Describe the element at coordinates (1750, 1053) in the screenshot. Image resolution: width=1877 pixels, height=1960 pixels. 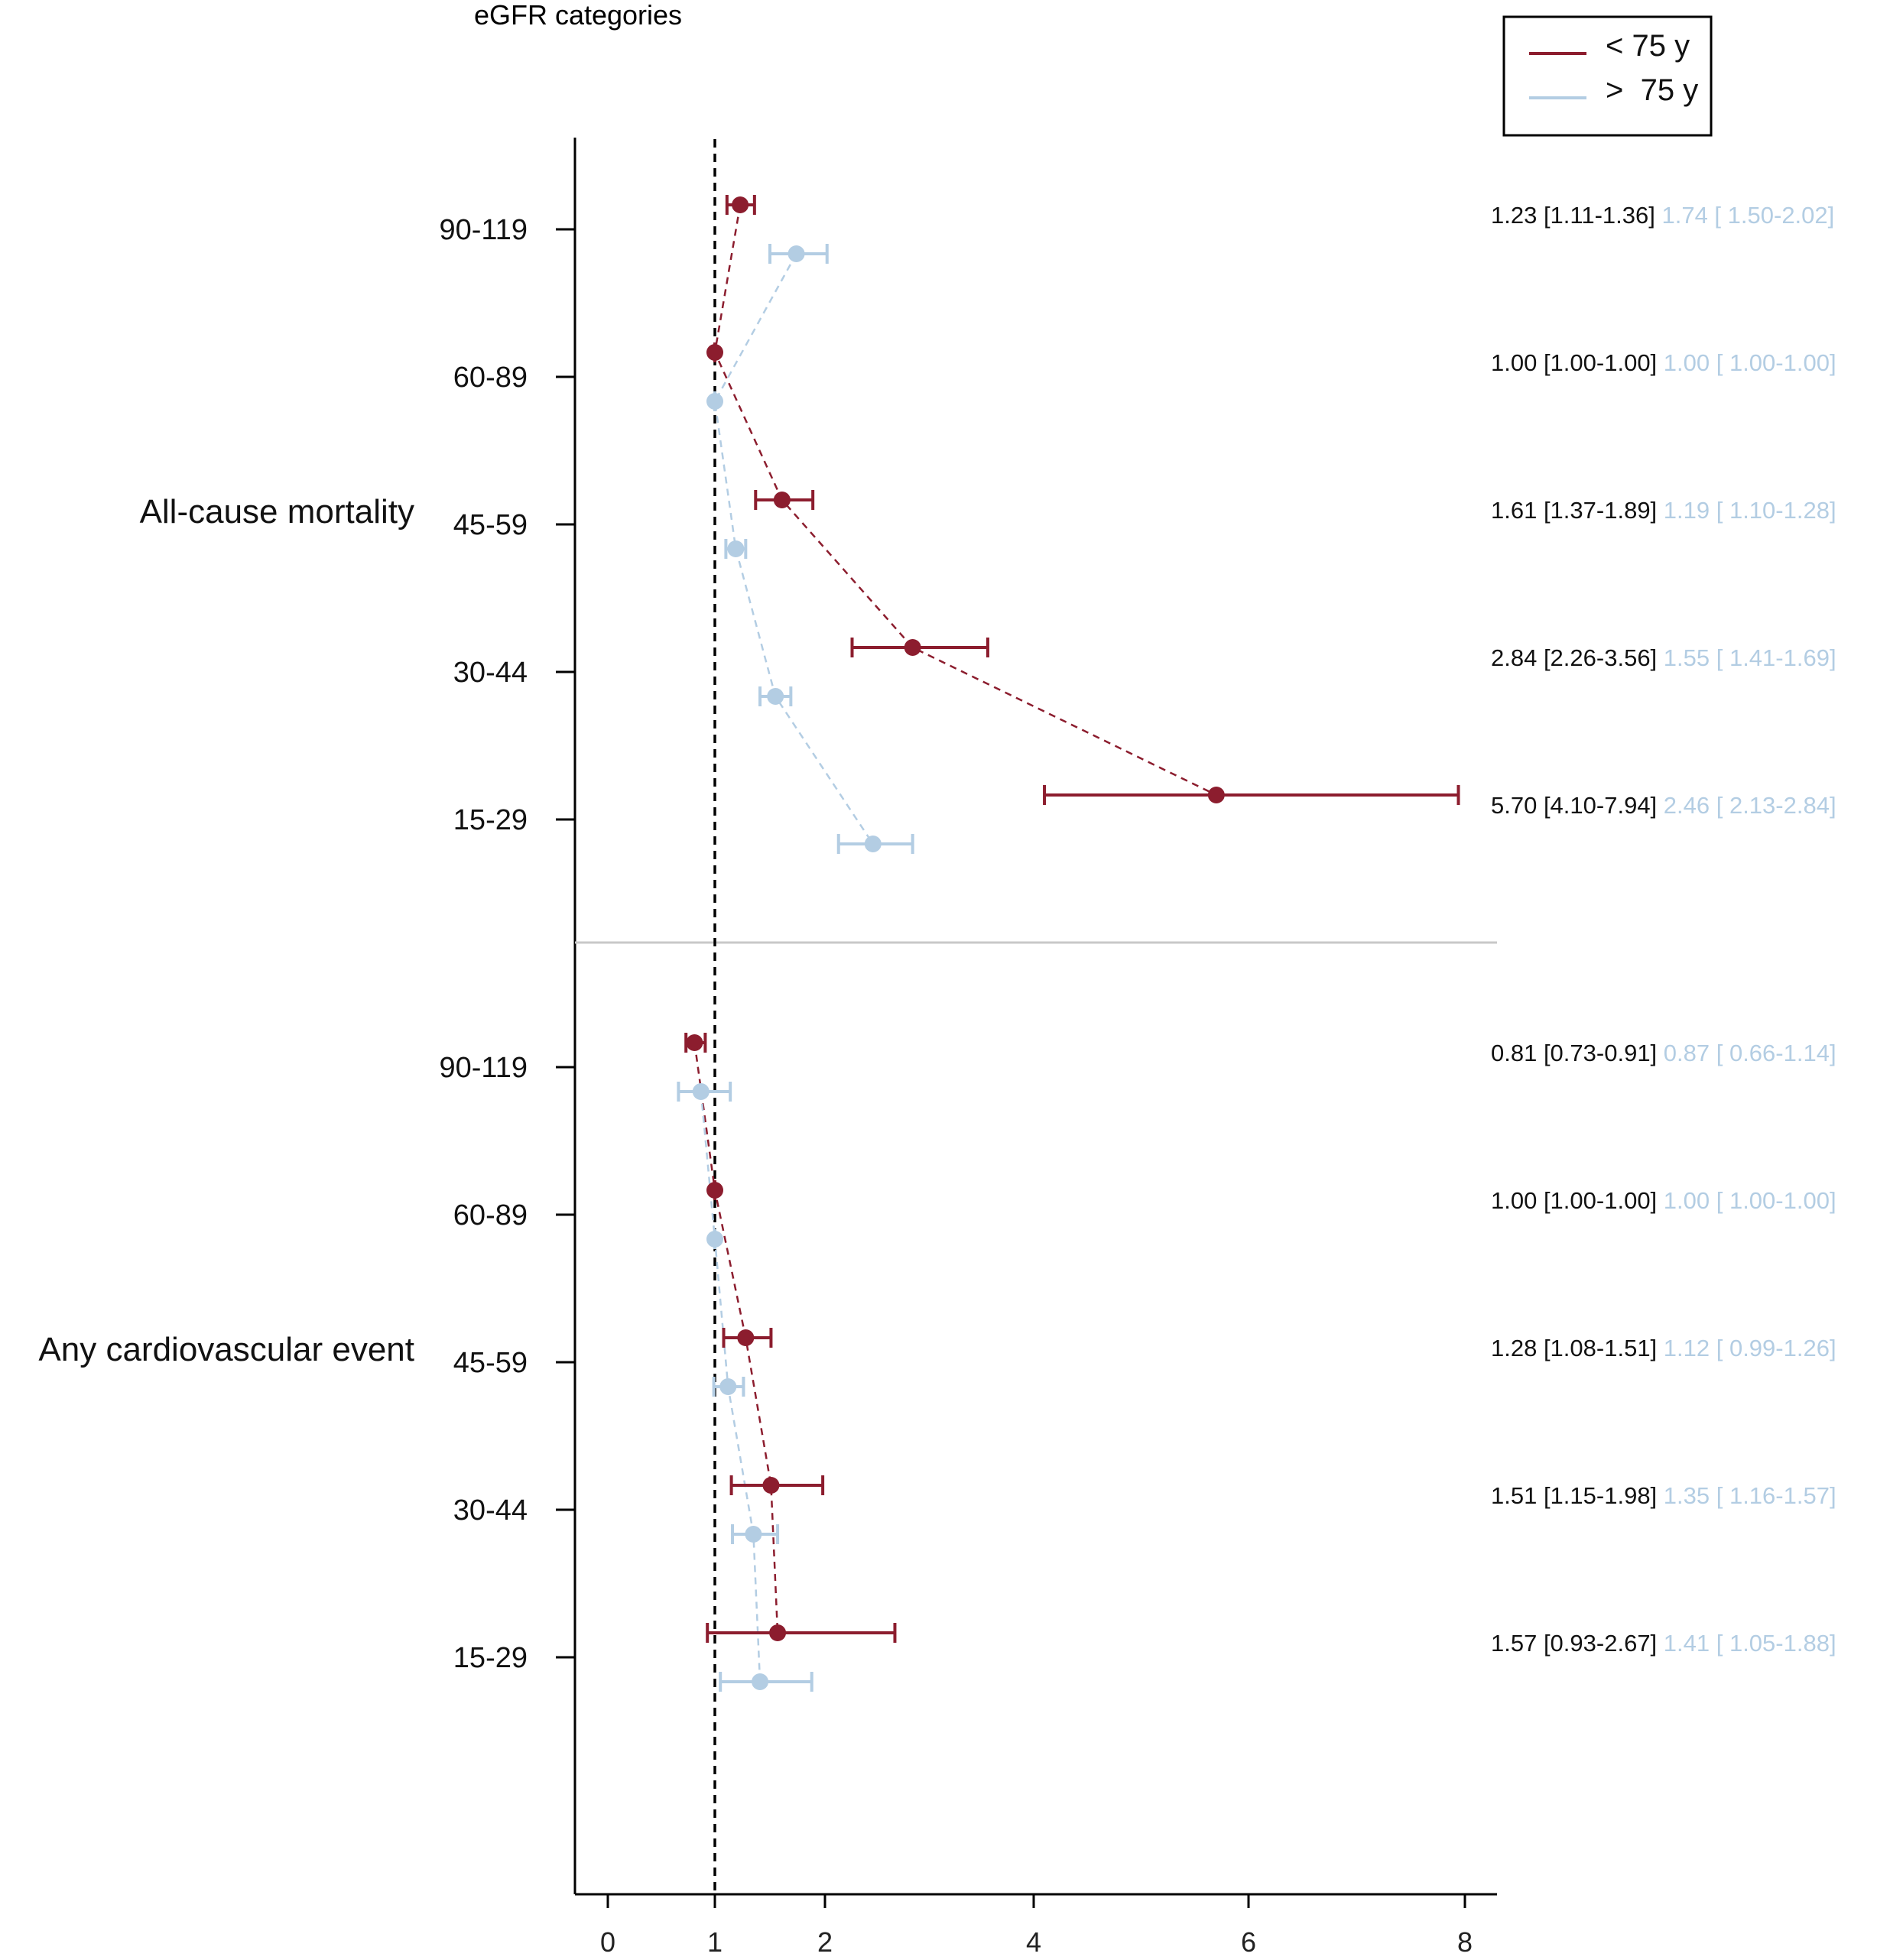
I see `estimate-text-old: 0.87 [ 0.66-1.14]` at that location.